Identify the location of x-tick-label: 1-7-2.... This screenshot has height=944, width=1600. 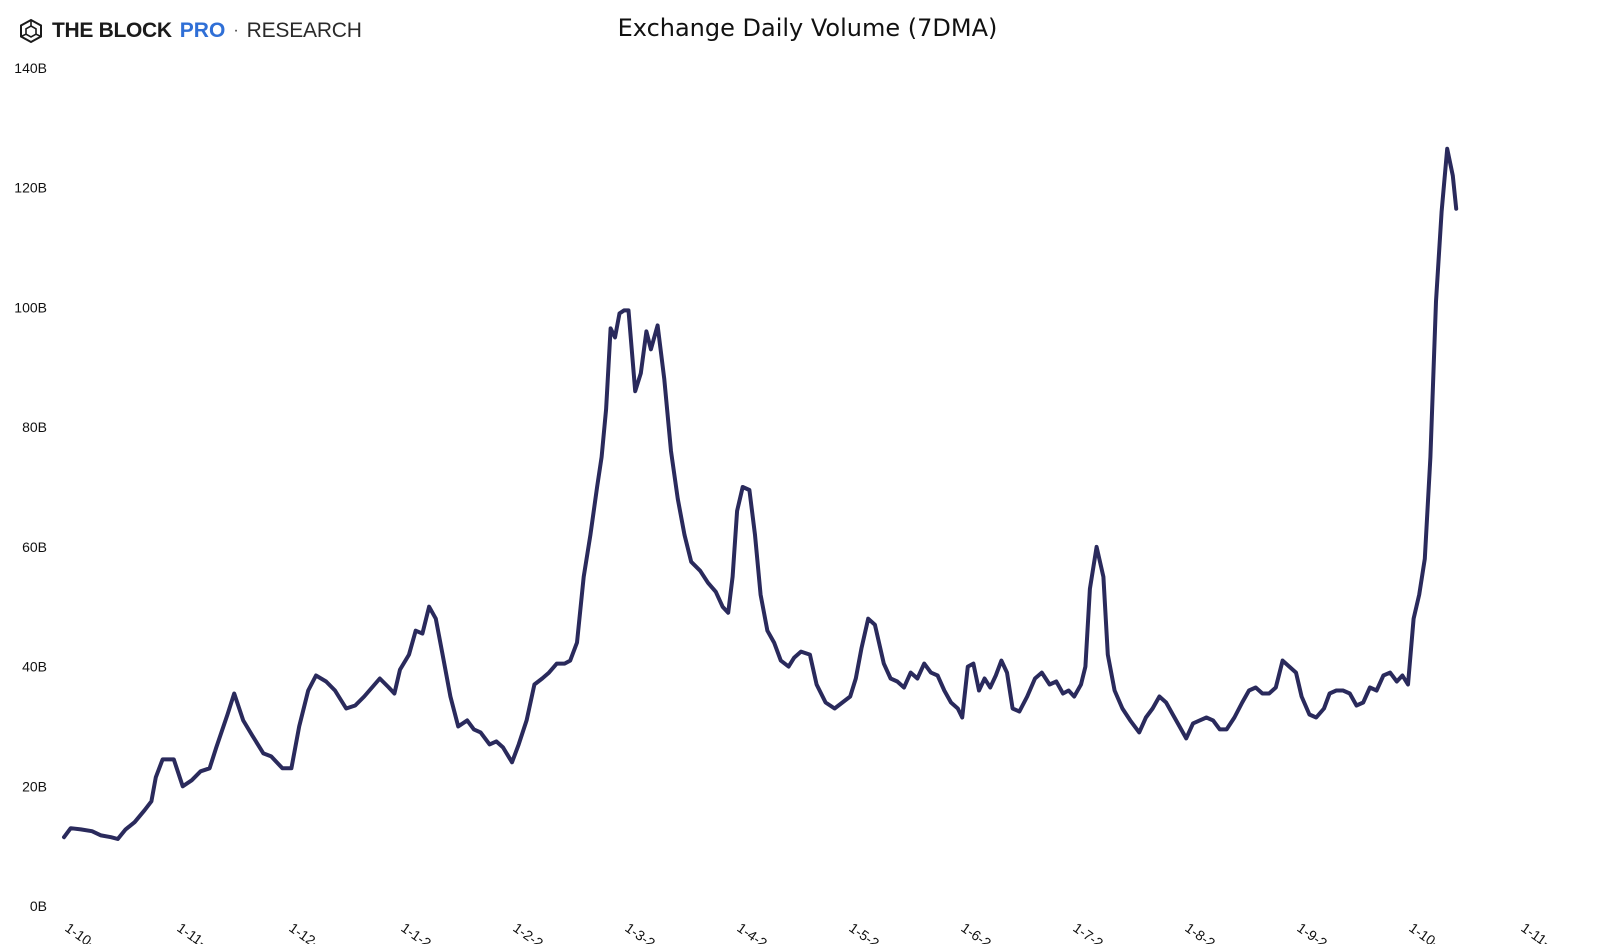
(1093, 931).